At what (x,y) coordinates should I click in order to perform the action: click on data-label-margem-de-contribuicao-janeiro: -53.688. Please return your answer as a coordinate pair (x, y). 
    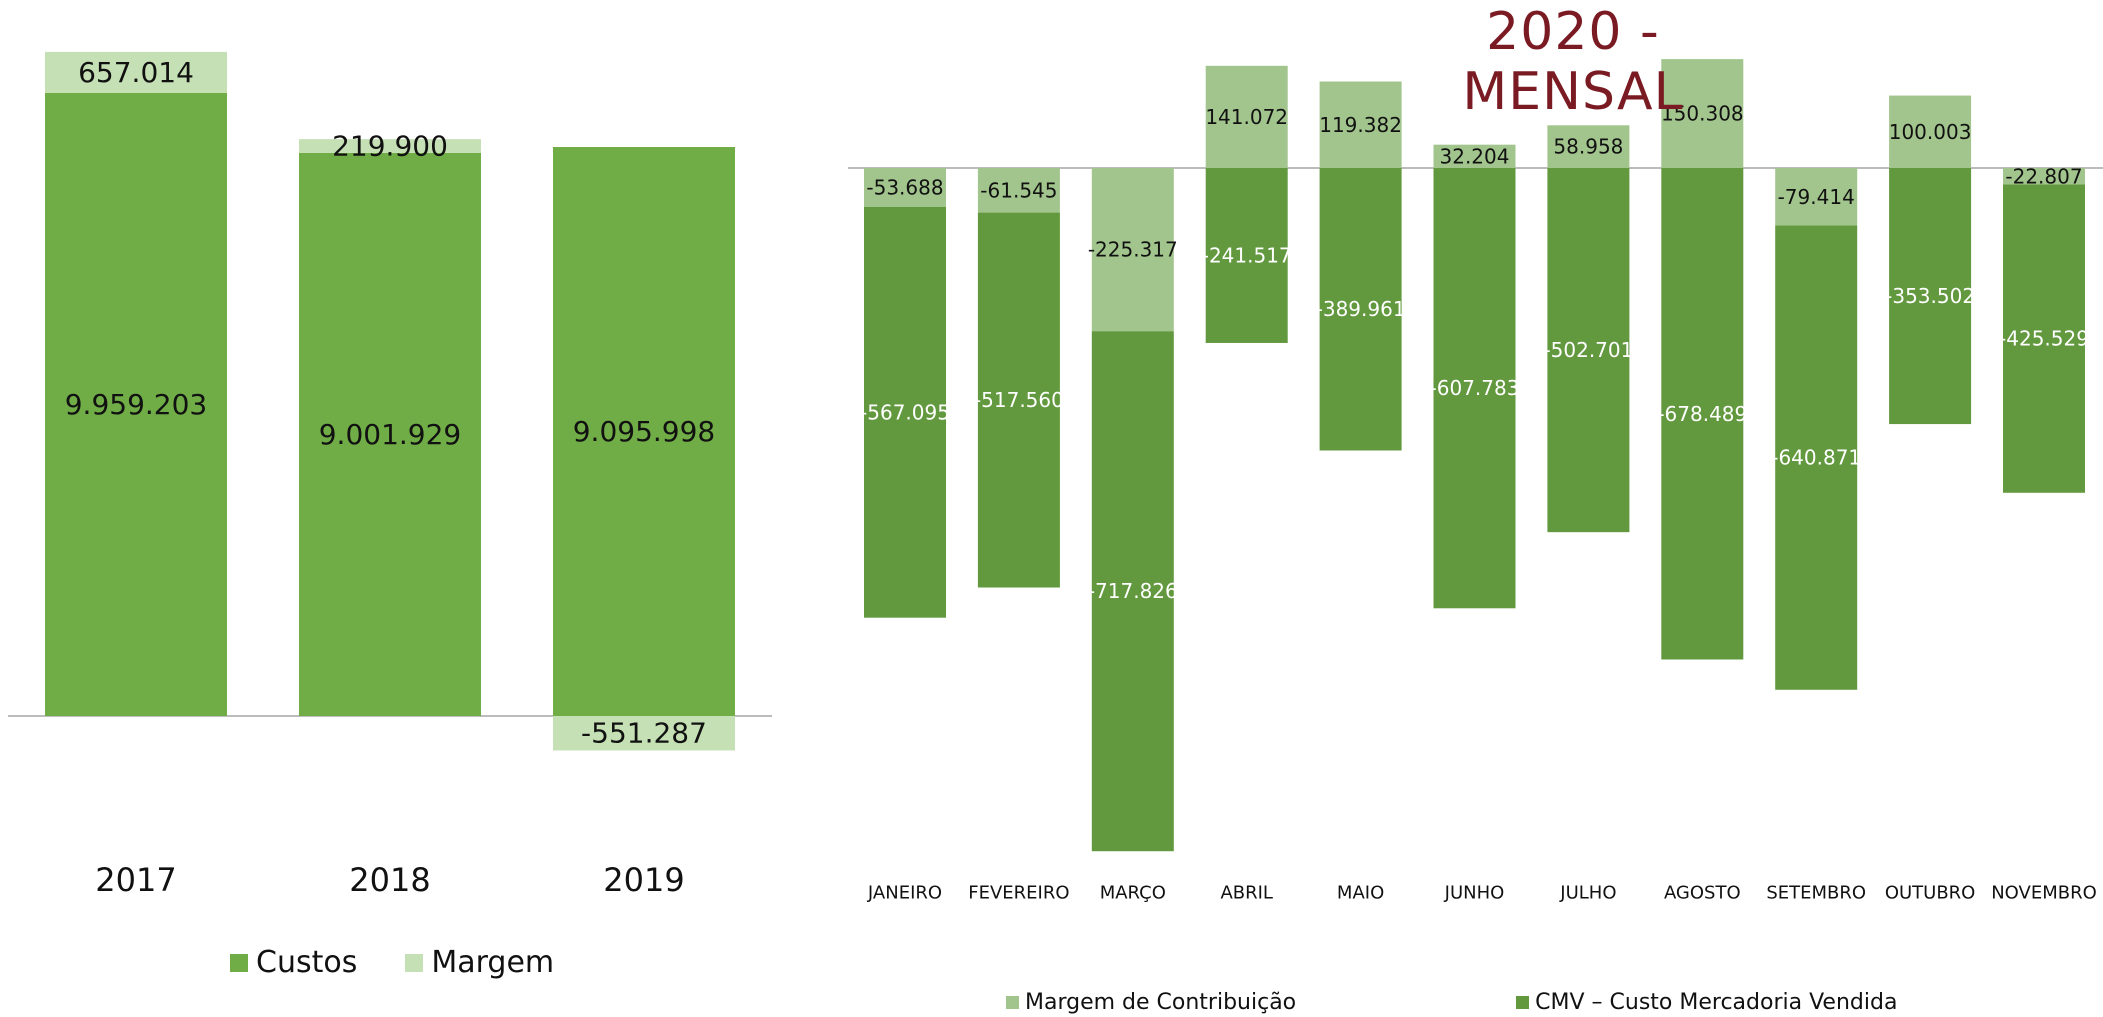
    Looking at the image, I should click on (904, 187).